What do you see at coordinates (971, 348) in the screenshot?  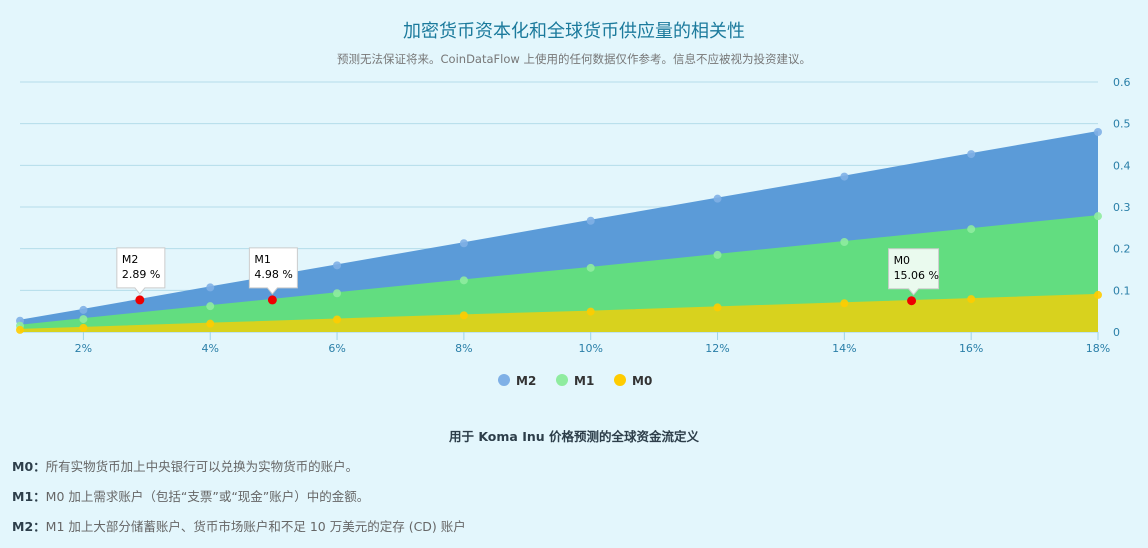 I see `x-tick-label: 16%` at bounding box center [971, 348].